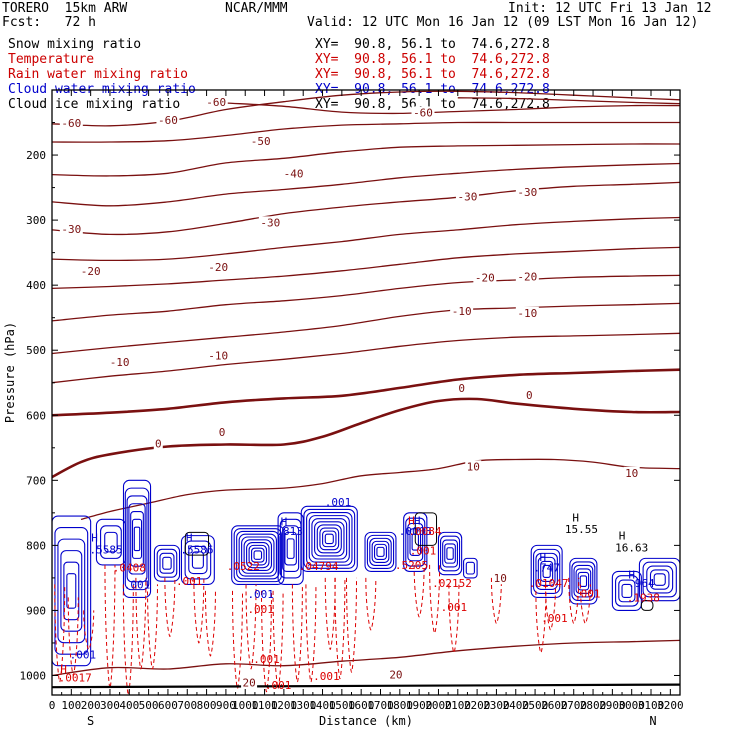 This screenshot has height=740, width=740. Describe the element at coordinates (415, 531) in the screenshot. I see `mixing-ratio-label: .0003` at that location.